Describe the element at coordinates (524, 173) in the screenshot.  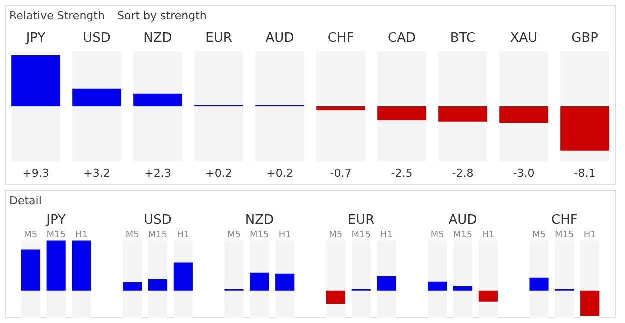
I see `data-label: -3.0` at that location.